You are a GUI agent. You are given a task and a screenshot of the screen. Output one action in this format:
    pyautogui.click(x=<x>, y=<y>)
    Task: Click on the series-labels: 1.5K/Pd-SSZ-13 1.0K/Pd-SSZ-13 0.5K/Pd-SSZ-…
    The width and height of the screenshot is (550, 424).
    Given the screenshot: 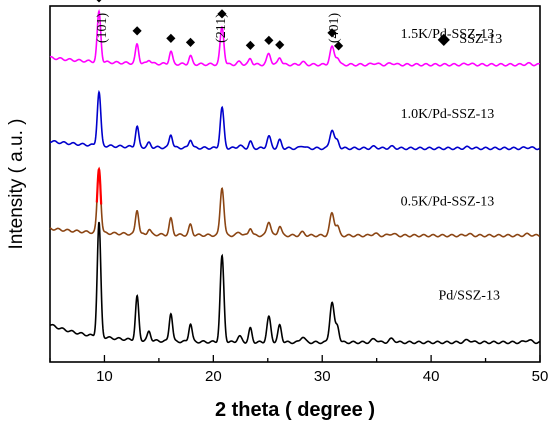 What is the action you would take?
    pyautogui.click(x=450, y=165)
    